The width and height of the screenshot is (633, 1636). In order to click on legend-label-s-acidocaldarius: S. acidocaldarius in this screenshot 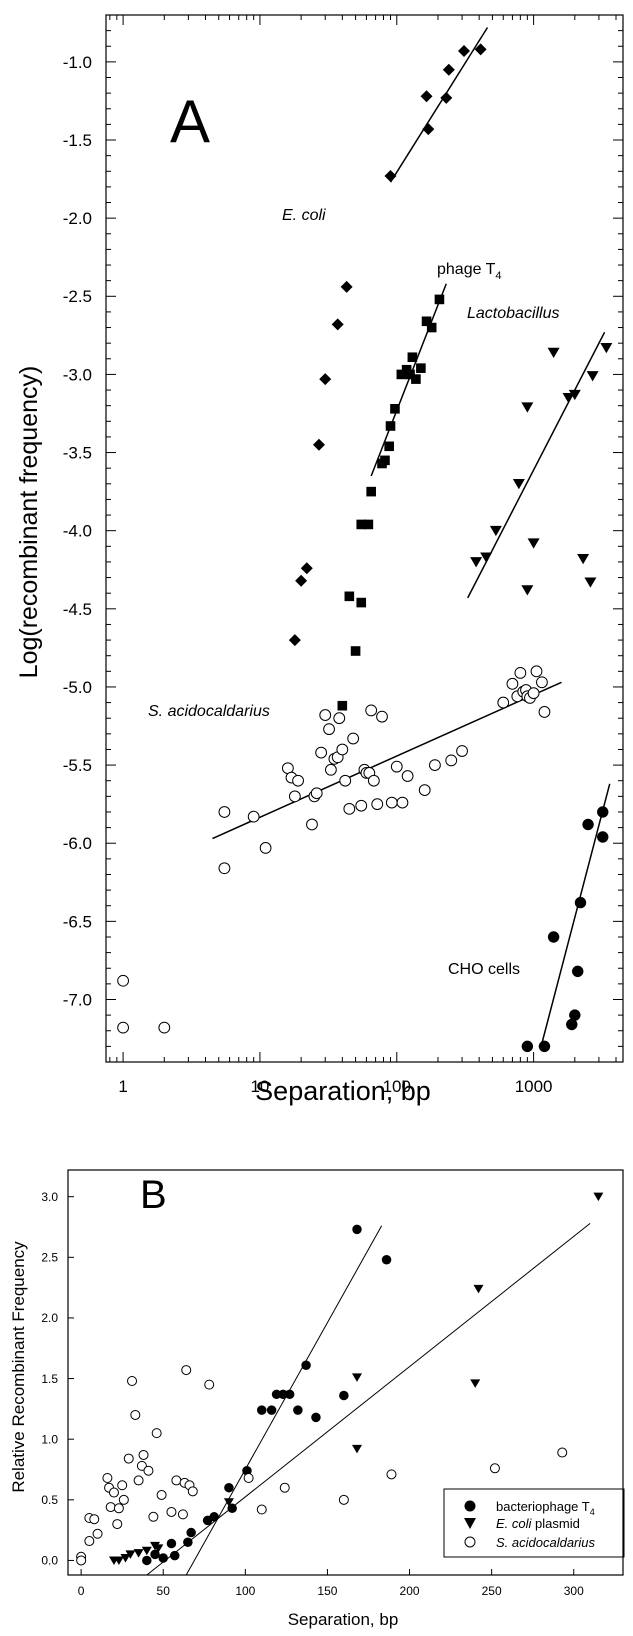, I will do `click(545, 1542)`.